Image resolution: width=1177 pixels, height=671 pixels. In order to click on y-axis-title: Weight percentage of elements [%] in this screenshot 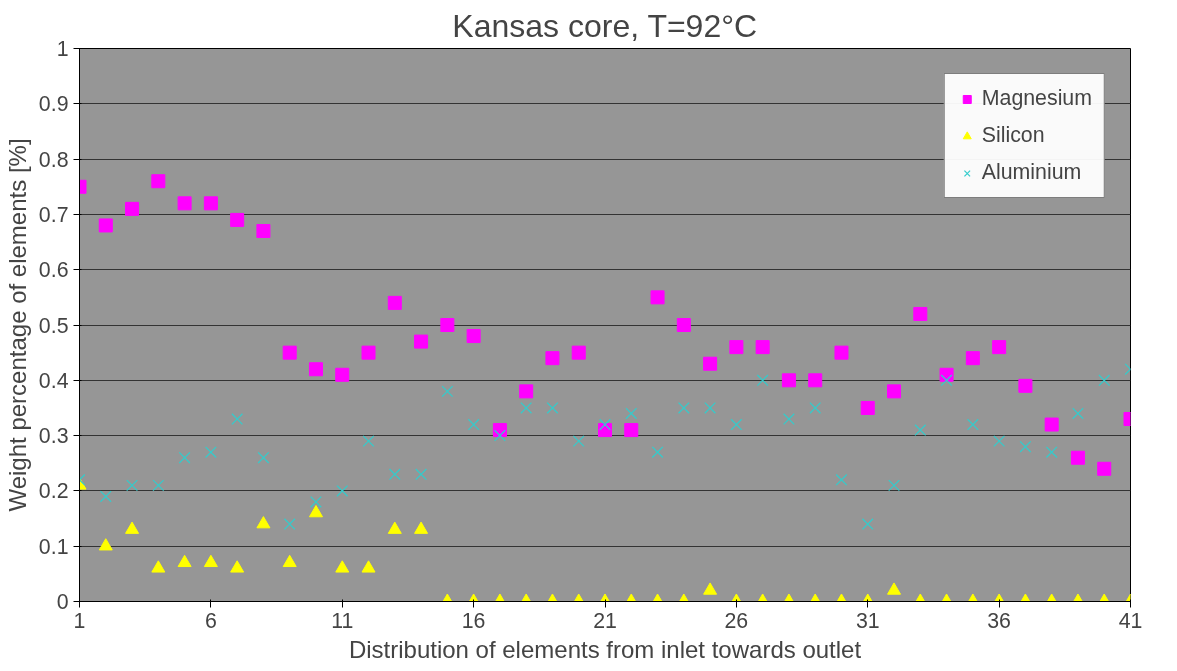, I will do `click(17, 325)`.